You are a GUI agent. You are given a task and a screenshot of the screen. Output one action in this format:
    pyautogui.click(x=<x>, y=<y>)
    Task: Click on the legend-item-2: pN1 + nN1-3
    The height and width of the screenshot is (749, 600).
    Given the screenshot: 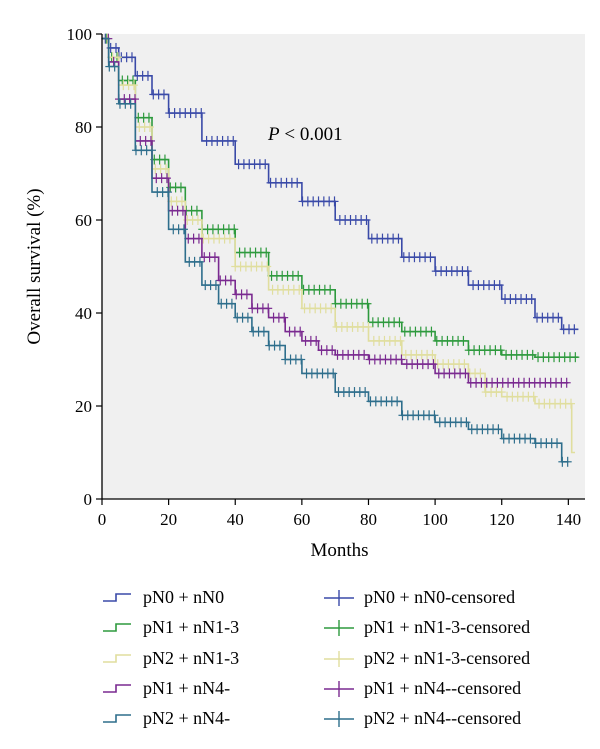 What is the action you would take?
    pyautogui.click(x=171, y=627)
    